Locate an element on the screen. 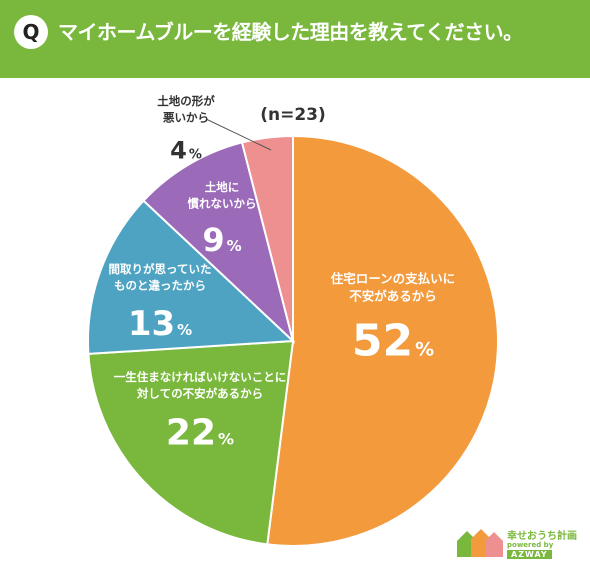  slice-value-1: 22% is located at coordinates (200, 433).